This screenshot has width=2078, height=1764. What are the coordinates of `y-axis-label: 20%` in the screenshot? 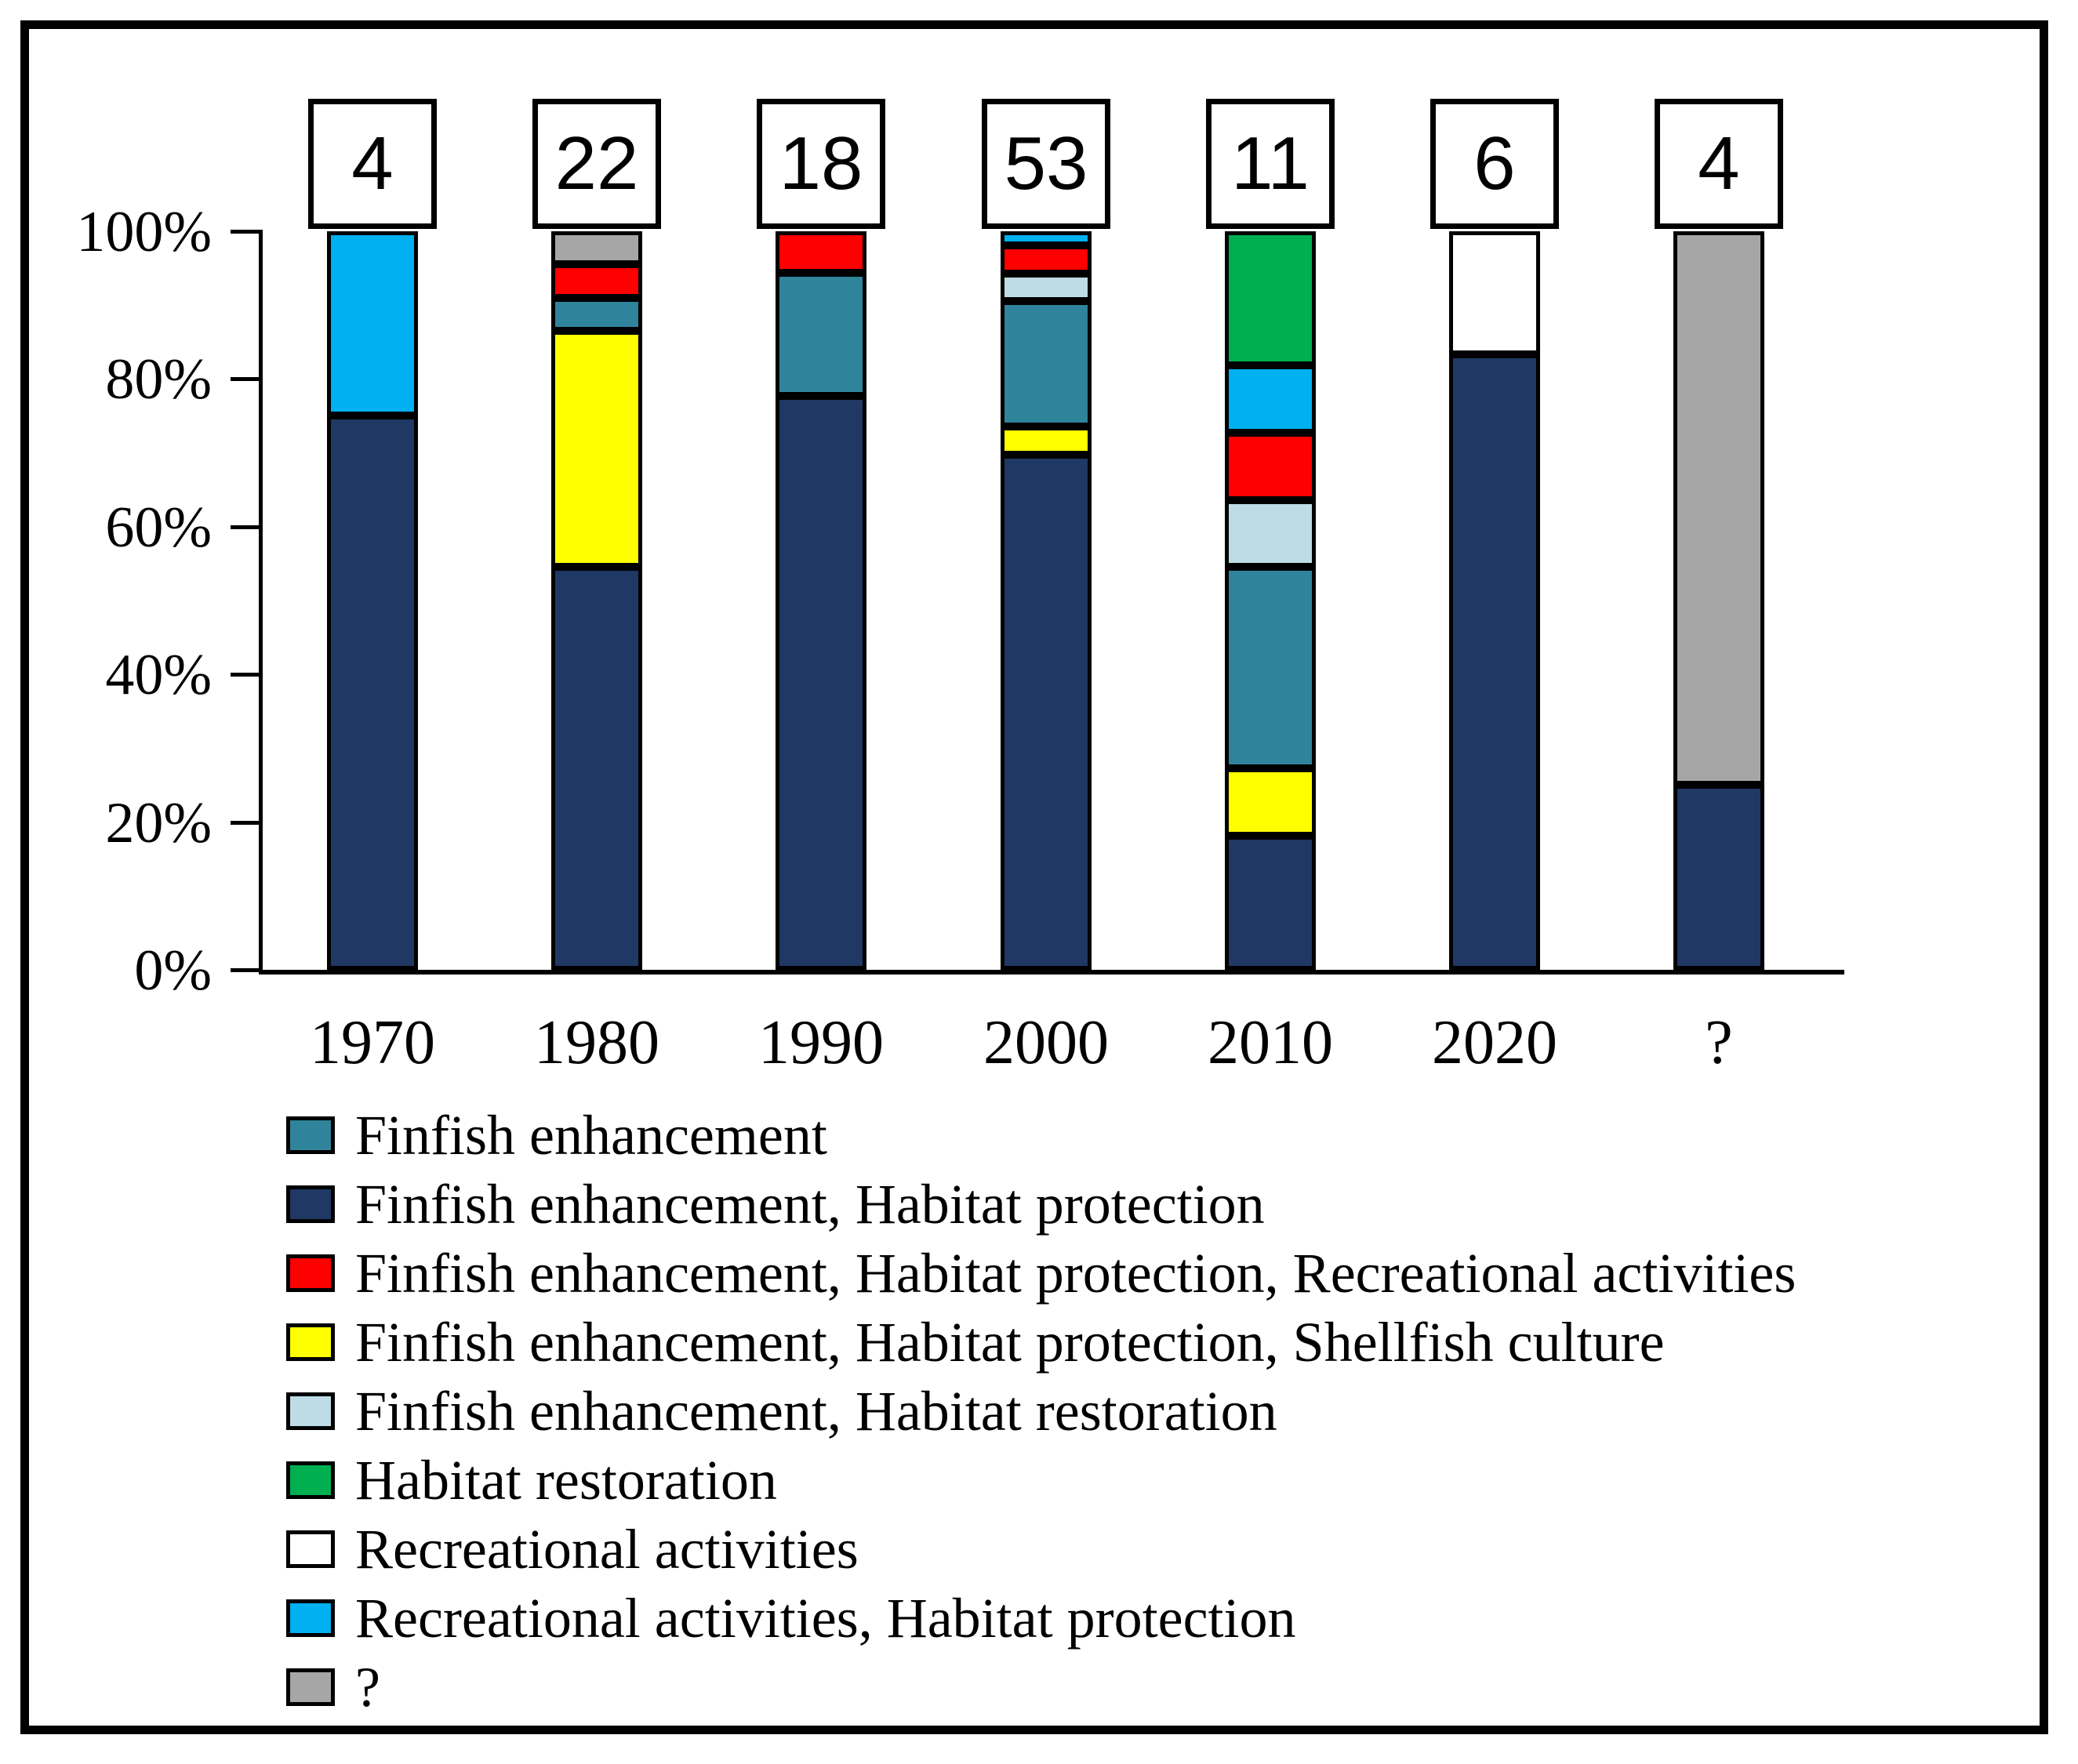 It's located at (158, 823).